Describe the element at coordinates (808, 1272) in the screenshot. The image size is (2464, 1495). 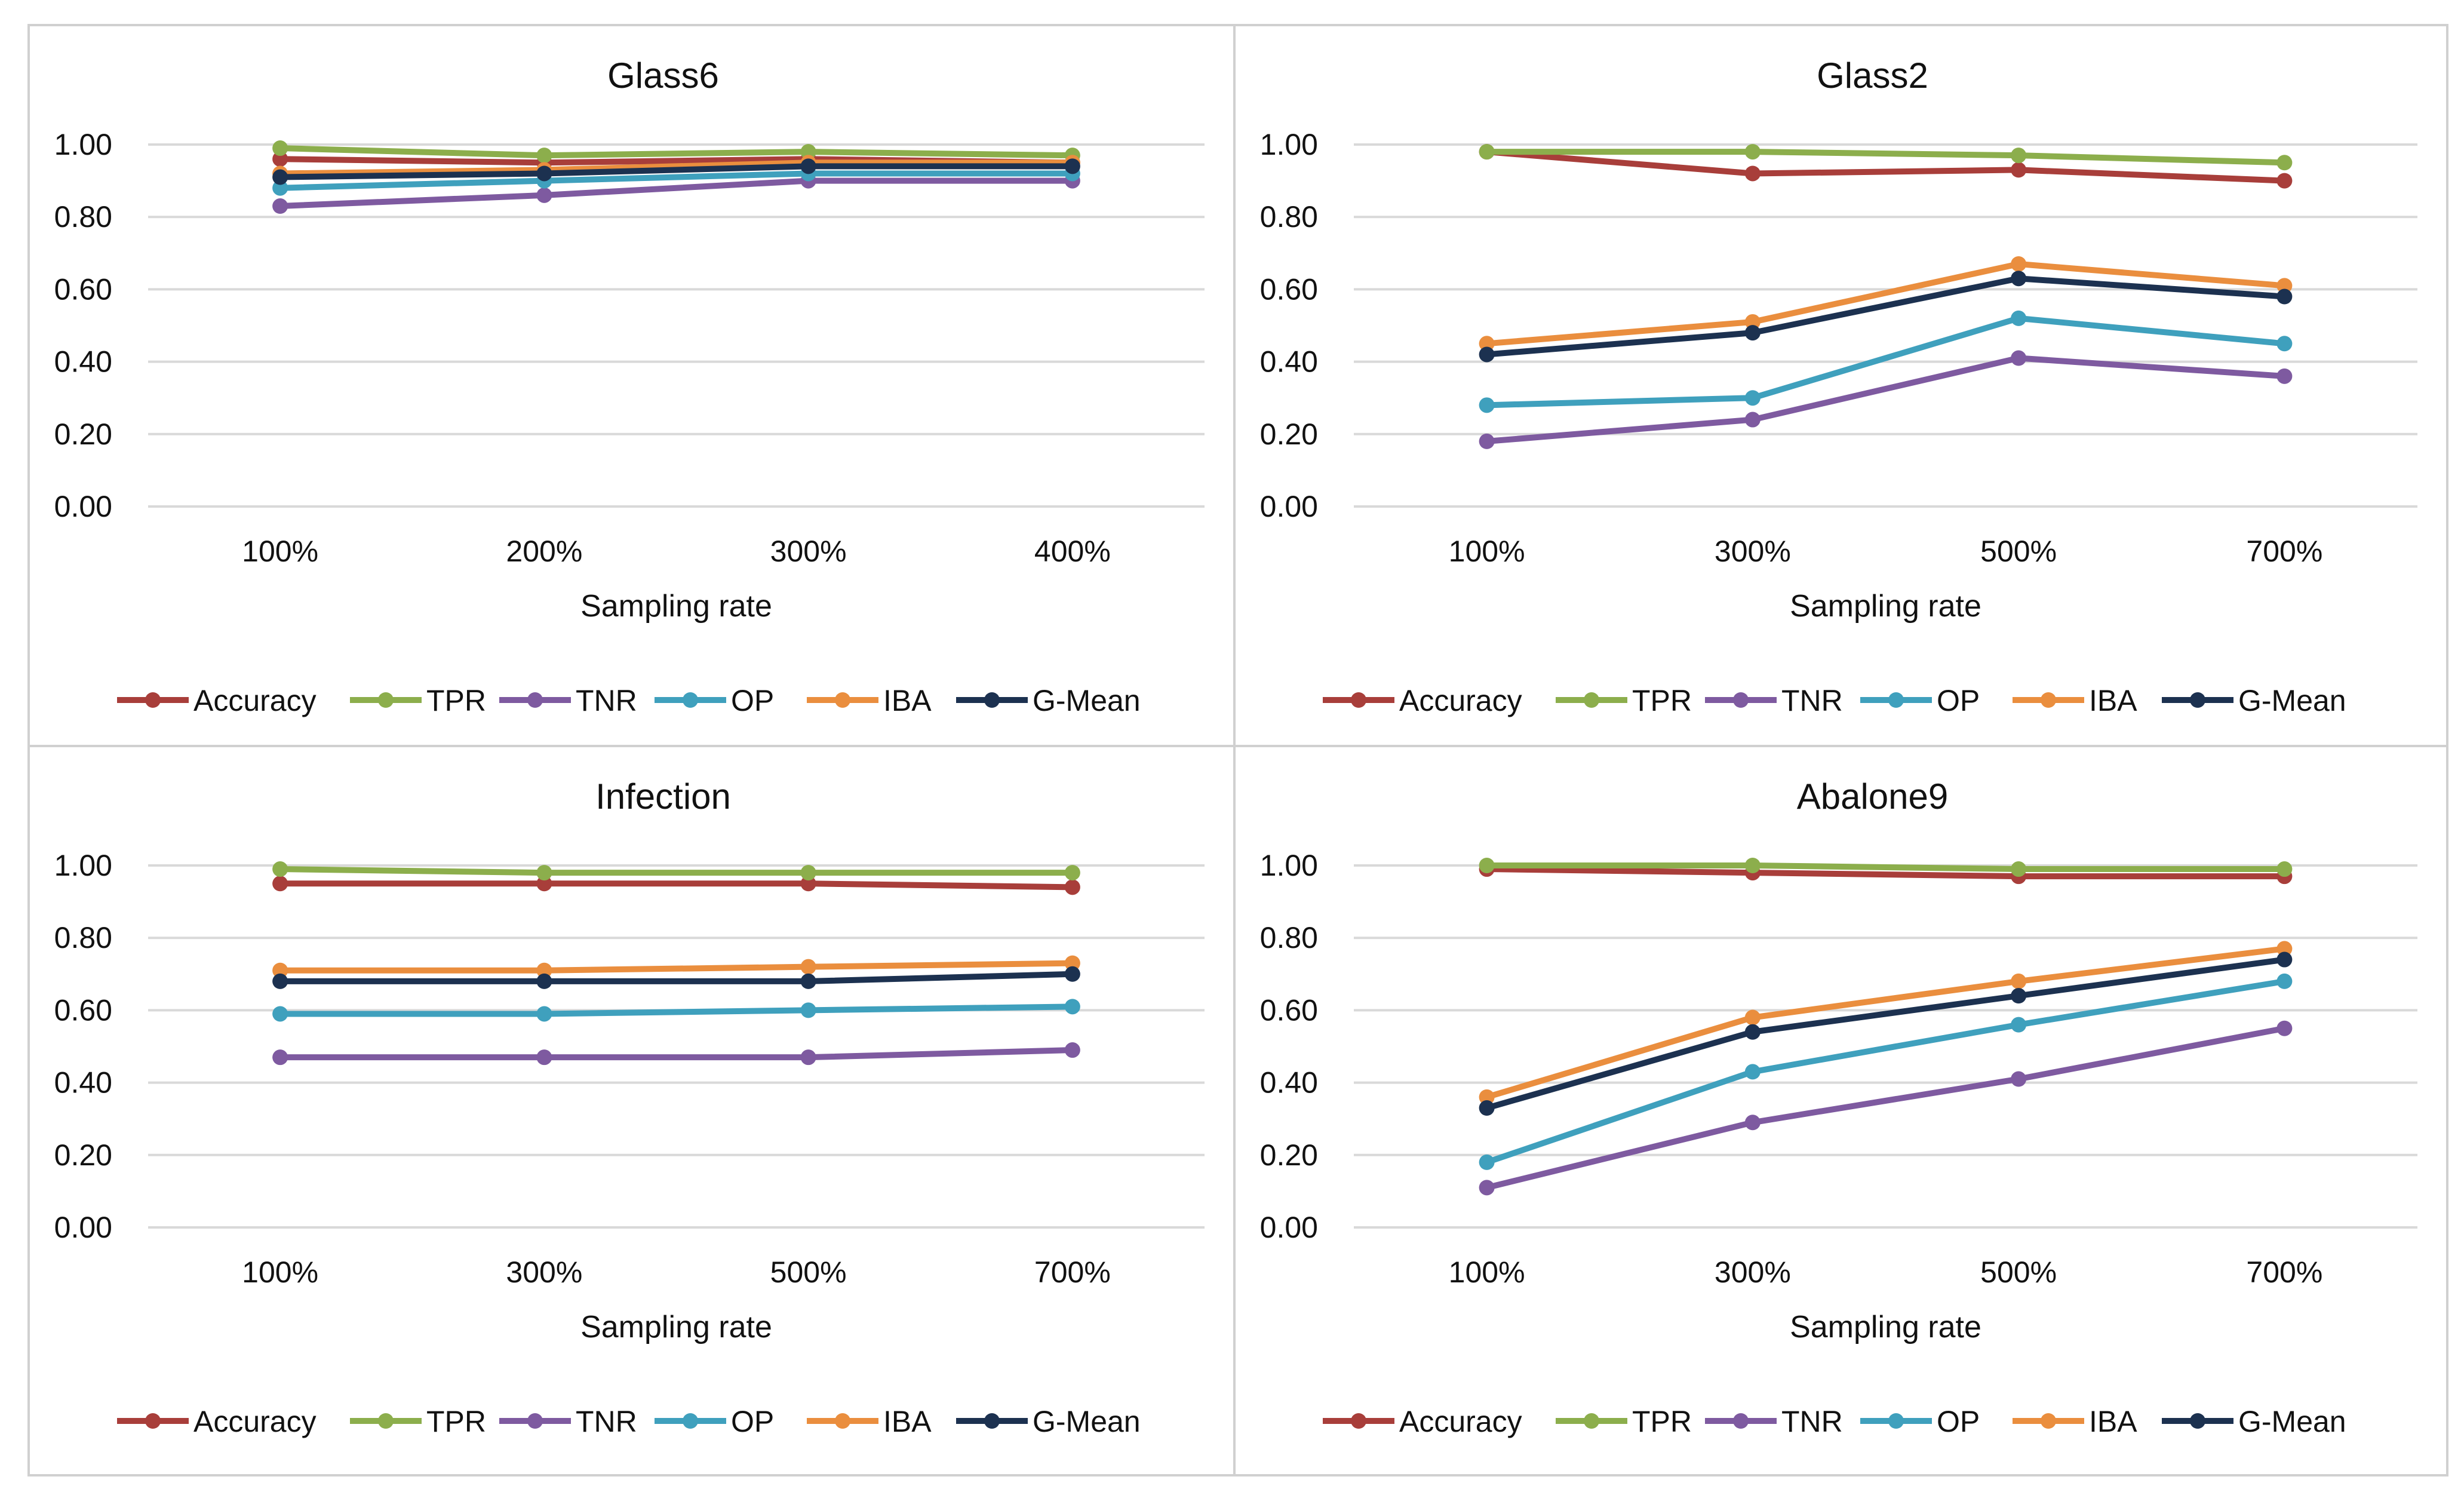
I see `x-tick-label: 500%` at that location.